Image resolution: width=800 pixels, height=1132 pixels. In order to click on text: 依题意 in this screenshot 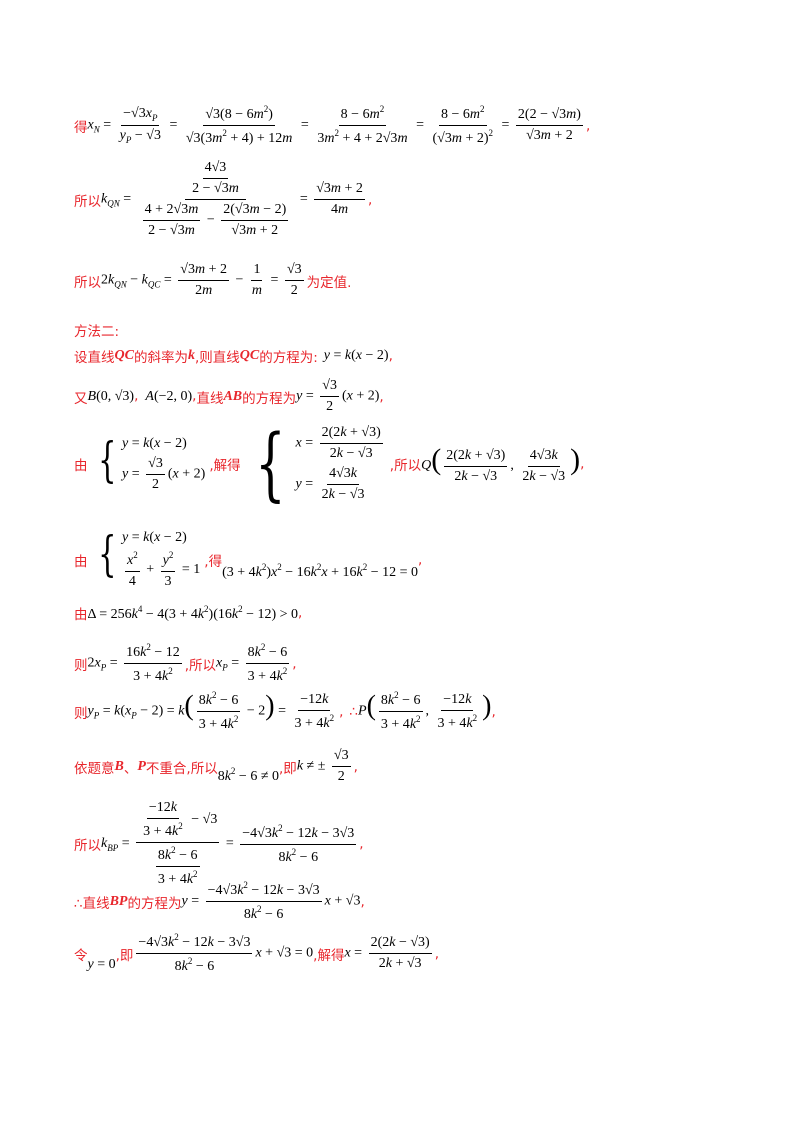, I will do `click(94, 768)`.